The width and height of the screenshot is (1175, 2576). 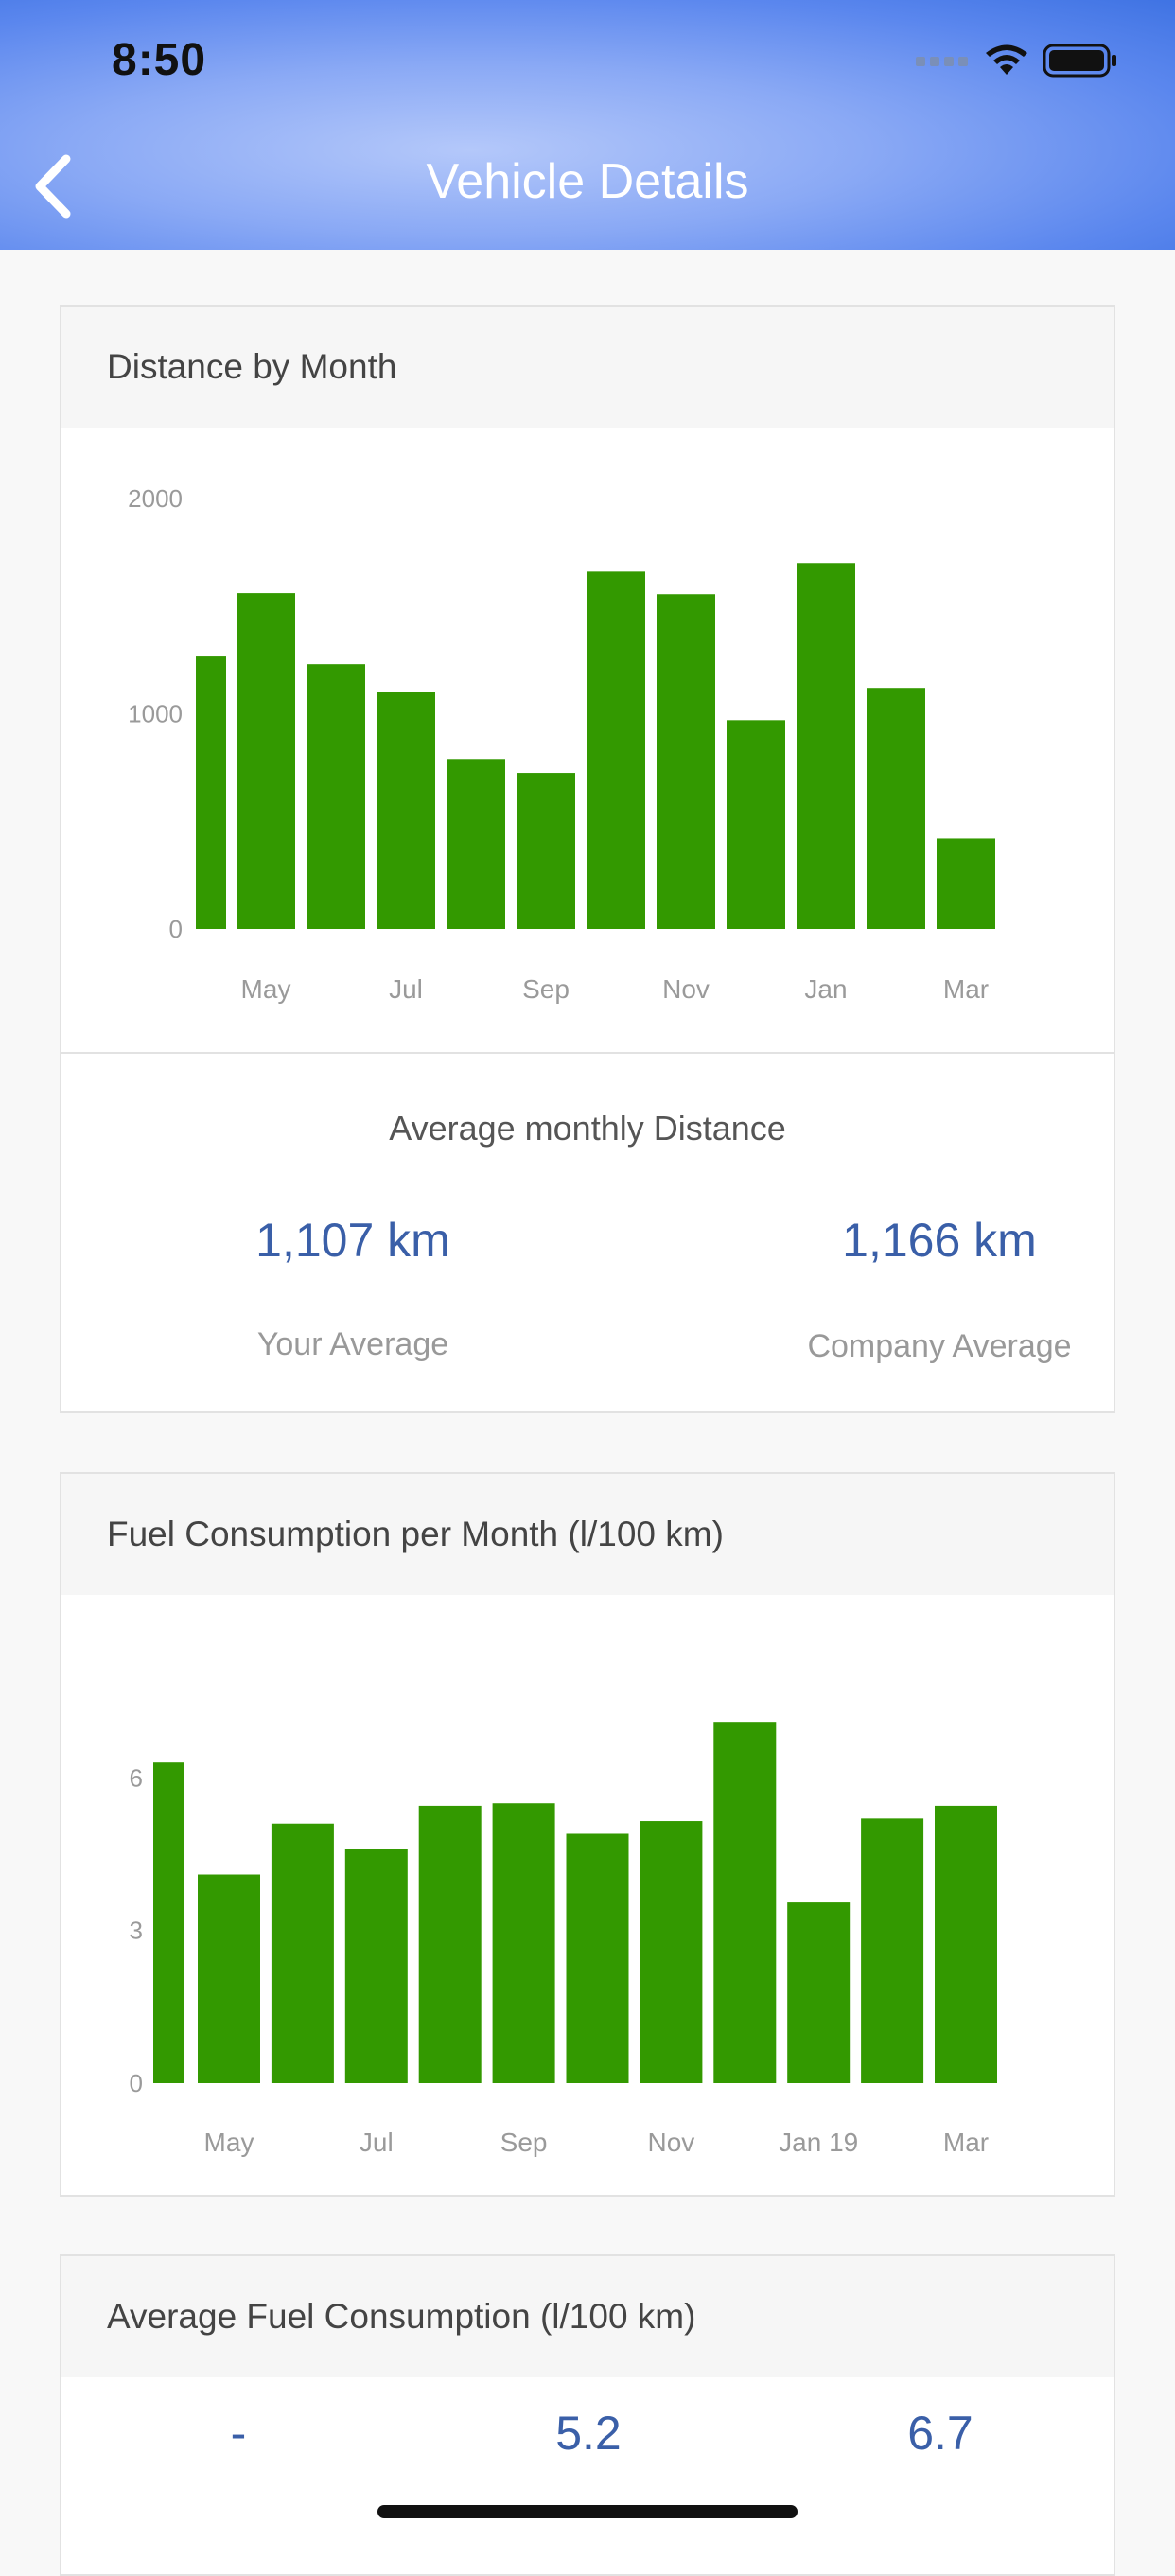 What do you see at coordinates (587, 181) in the screenshot?
I see `page-title: Vehicle Details` at bounding box center [587, 181].